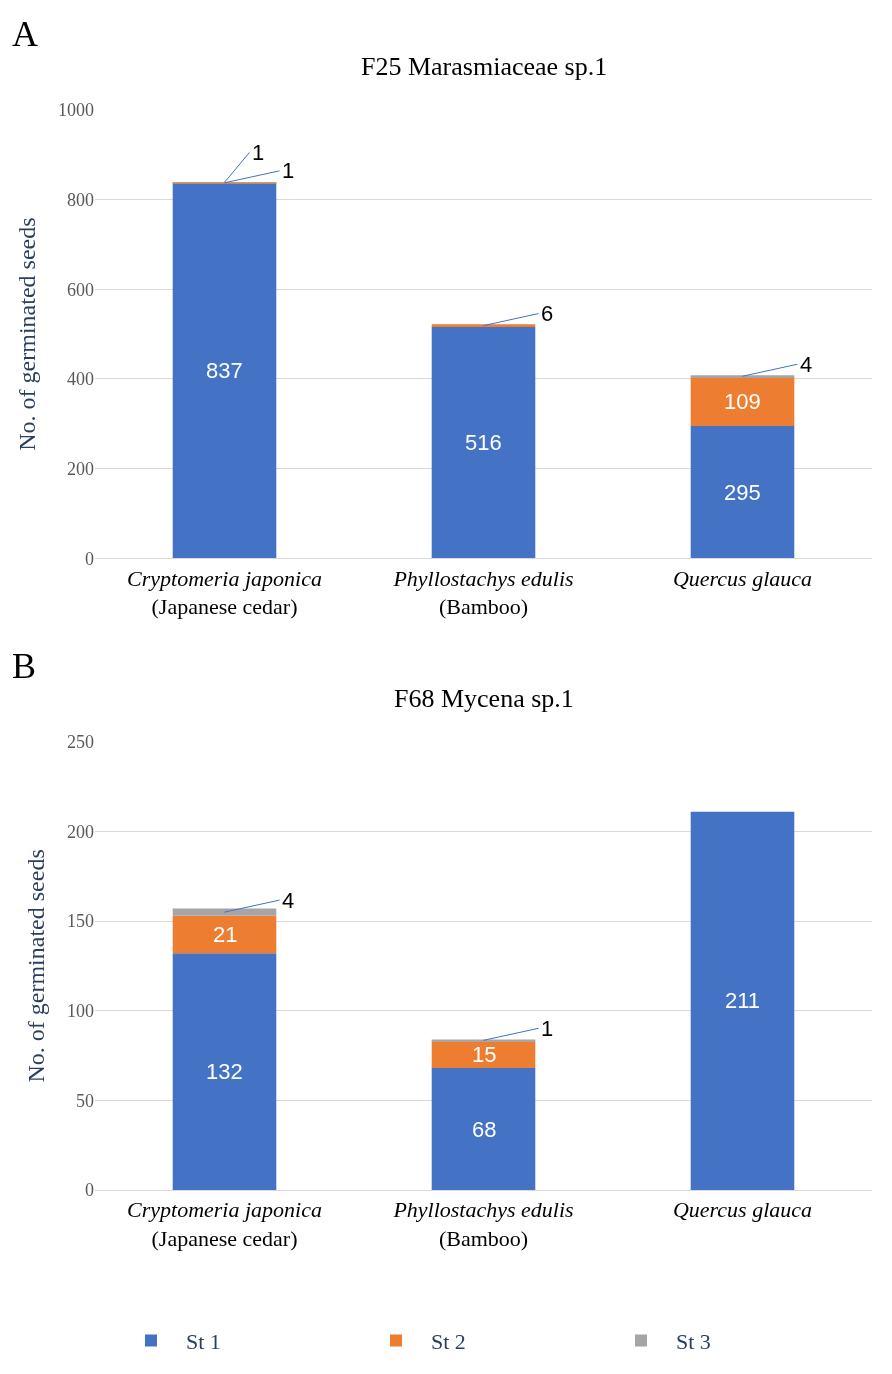 Image resolution: width=892 pixels, height=1374 pixels. What do you see at coordinates (24, 666) in the screenshot?
I see `text: B` at bounding box center [24, 666].